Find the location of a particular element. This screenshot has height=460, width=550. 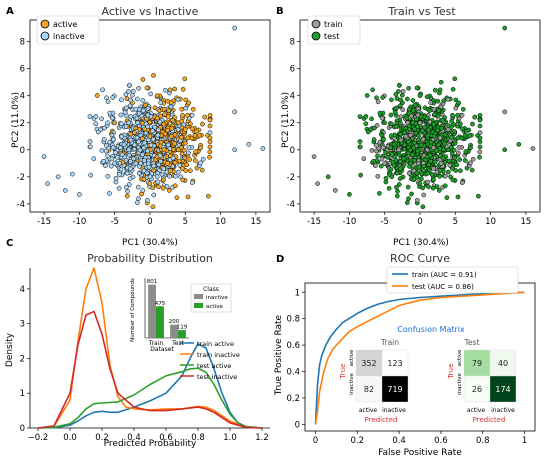

x-tick-label: 0.2 is located at coordinates (102, 438).